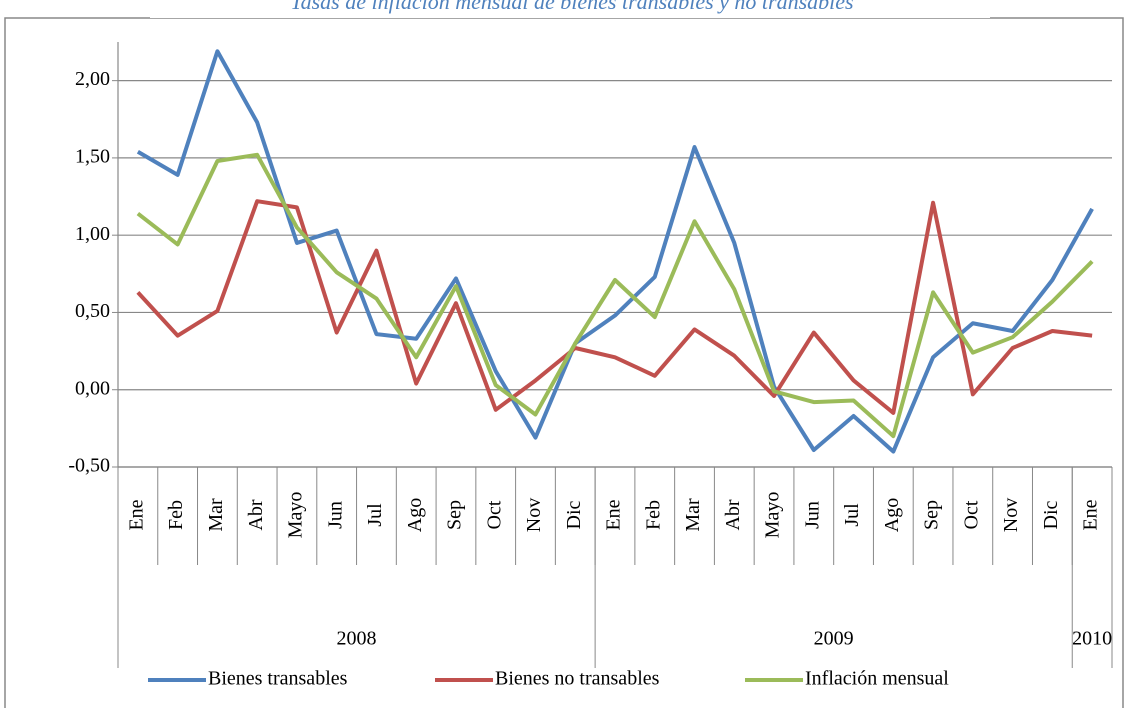  Describe the element at coordinates (834, 639) in the screenshot. I see `year-label: 2009` at that location.